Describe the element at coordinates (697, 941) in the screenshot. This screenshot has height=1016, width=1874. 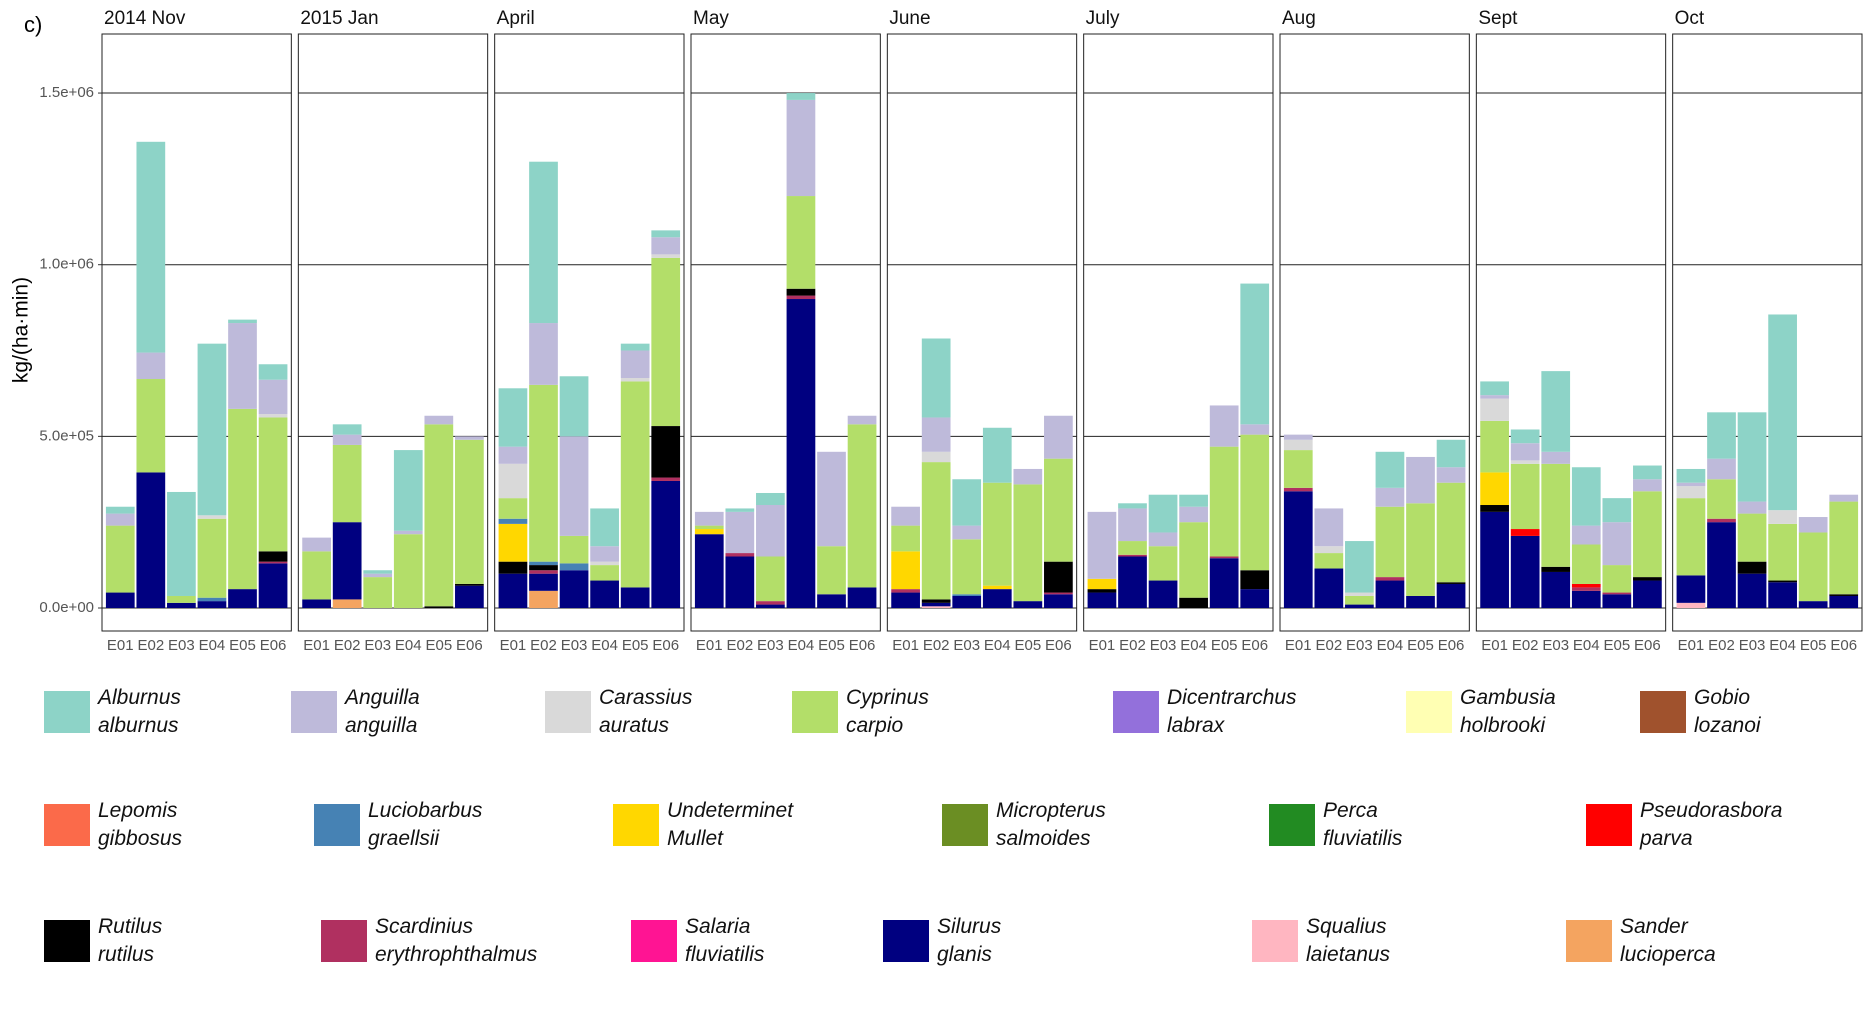
I see `legend-item: Salaria fluviatilis` at that location.